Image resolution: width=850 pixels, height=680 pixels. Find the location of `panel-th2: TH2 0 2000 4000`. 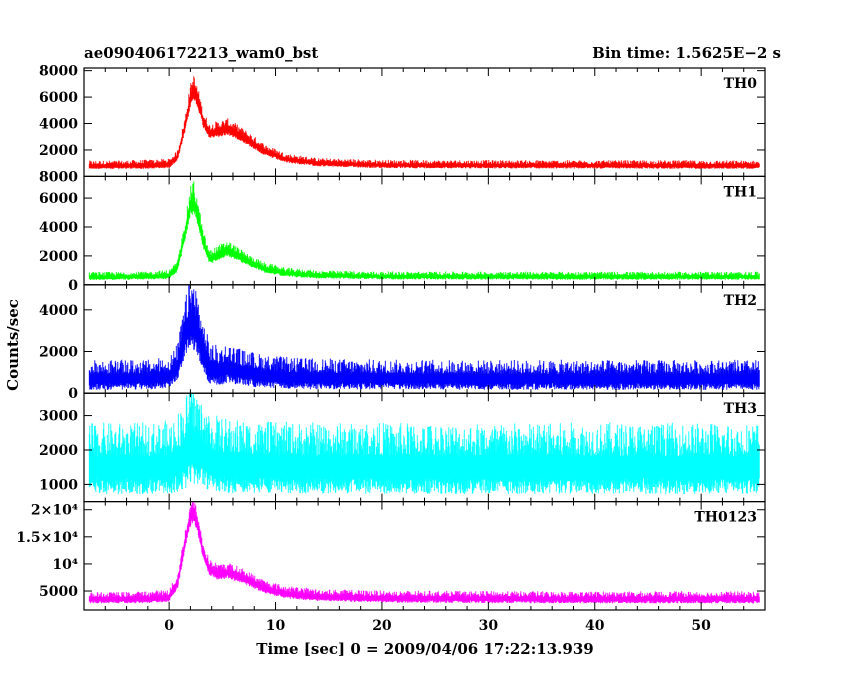

panel-th2: TH2 0 2000 4000 is located at coordinates (402, 343).